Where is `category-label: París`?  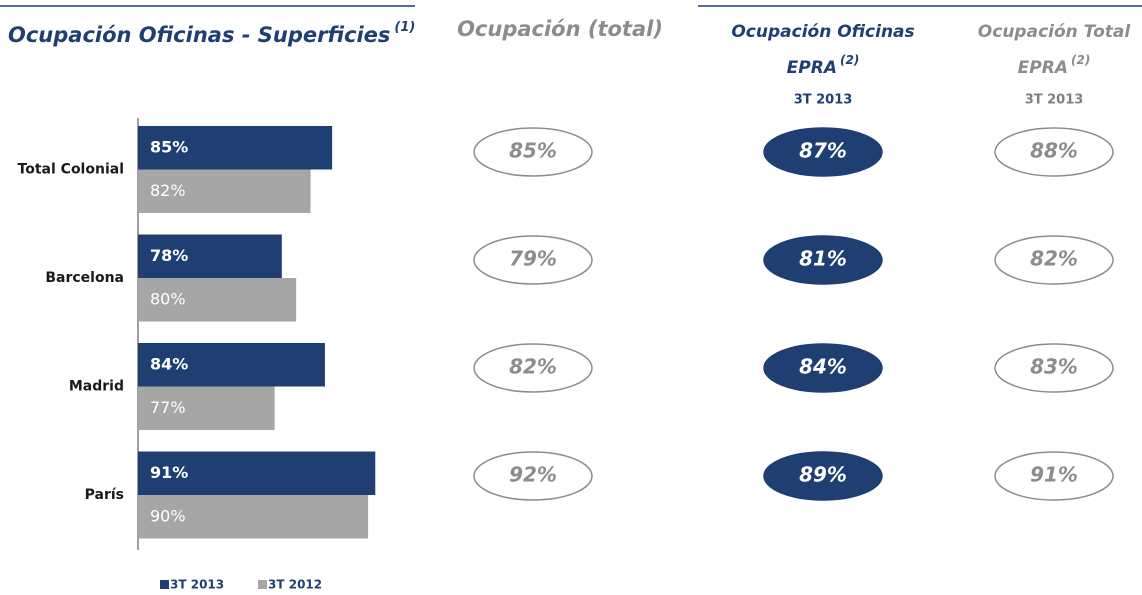 category-label: París is located at coordinates (104, 495).